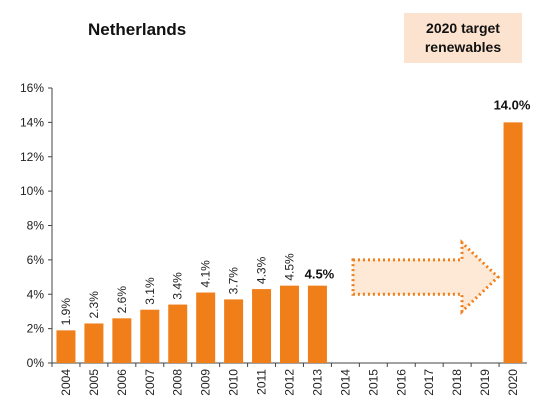 This screenshot has height=404, width=533. Describe the element at coordinates (262, 270) in the screenshot. I see `data-label: 4.3%` at that location.